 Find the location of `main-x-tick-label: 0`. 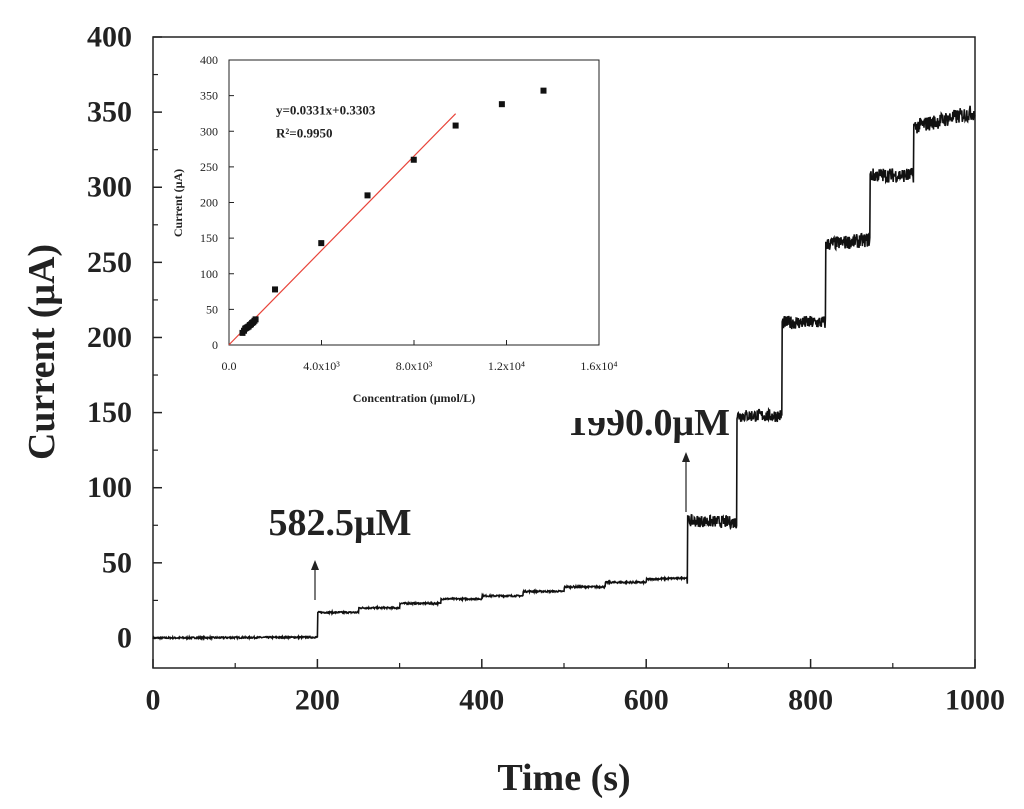

main-x-tick-label: 0 is located at coordinates (153, 700).